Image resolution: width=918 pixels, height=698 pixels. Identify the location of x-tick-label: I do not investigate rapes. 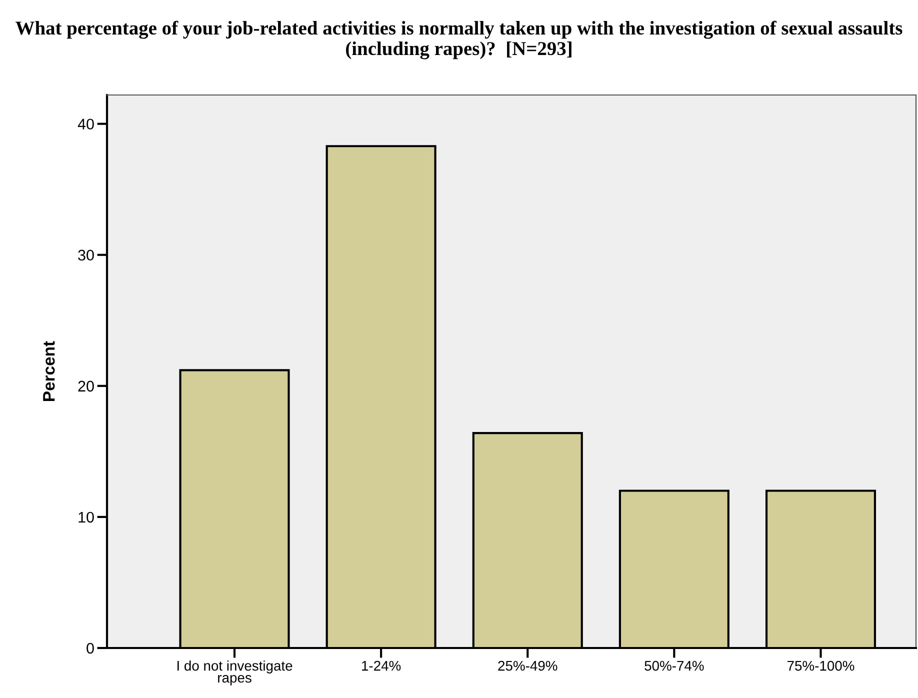
(234, 673).